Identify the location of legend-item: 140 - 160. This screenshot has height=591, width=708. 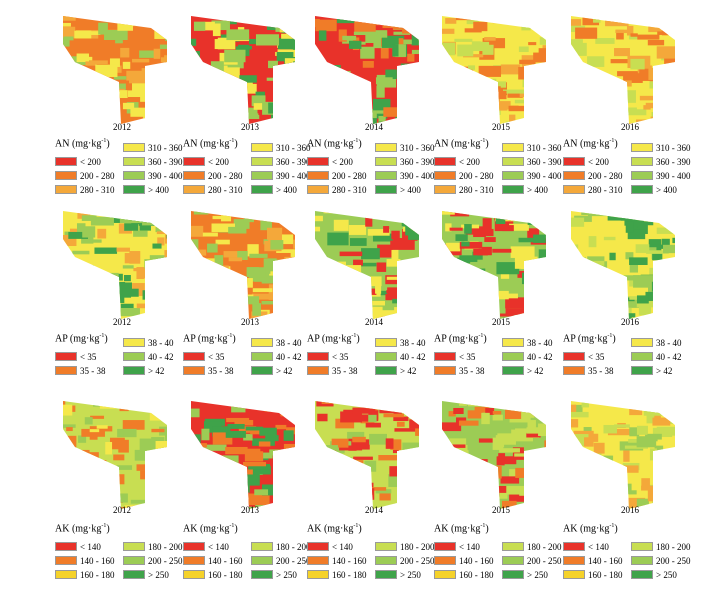
(593, 561).